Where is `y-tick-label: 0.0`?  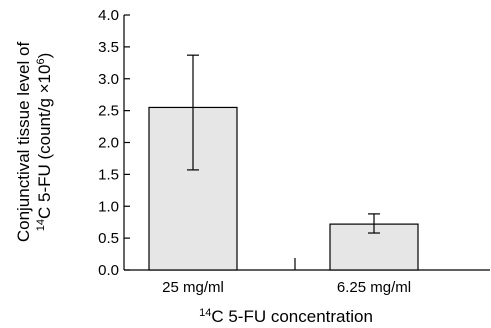
y-tick-label: 0.0 is located at coordinates (108, 270).